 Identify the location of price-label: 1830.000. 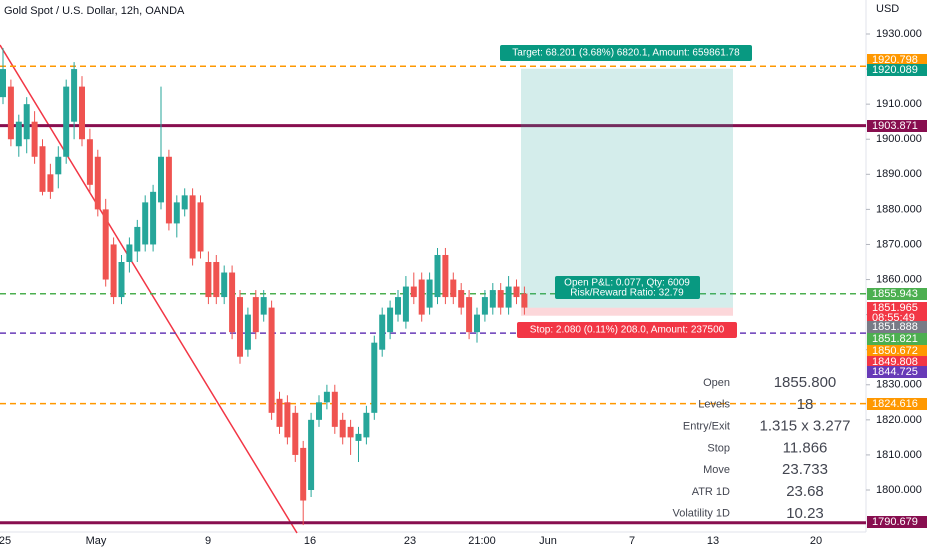
(899, 385).